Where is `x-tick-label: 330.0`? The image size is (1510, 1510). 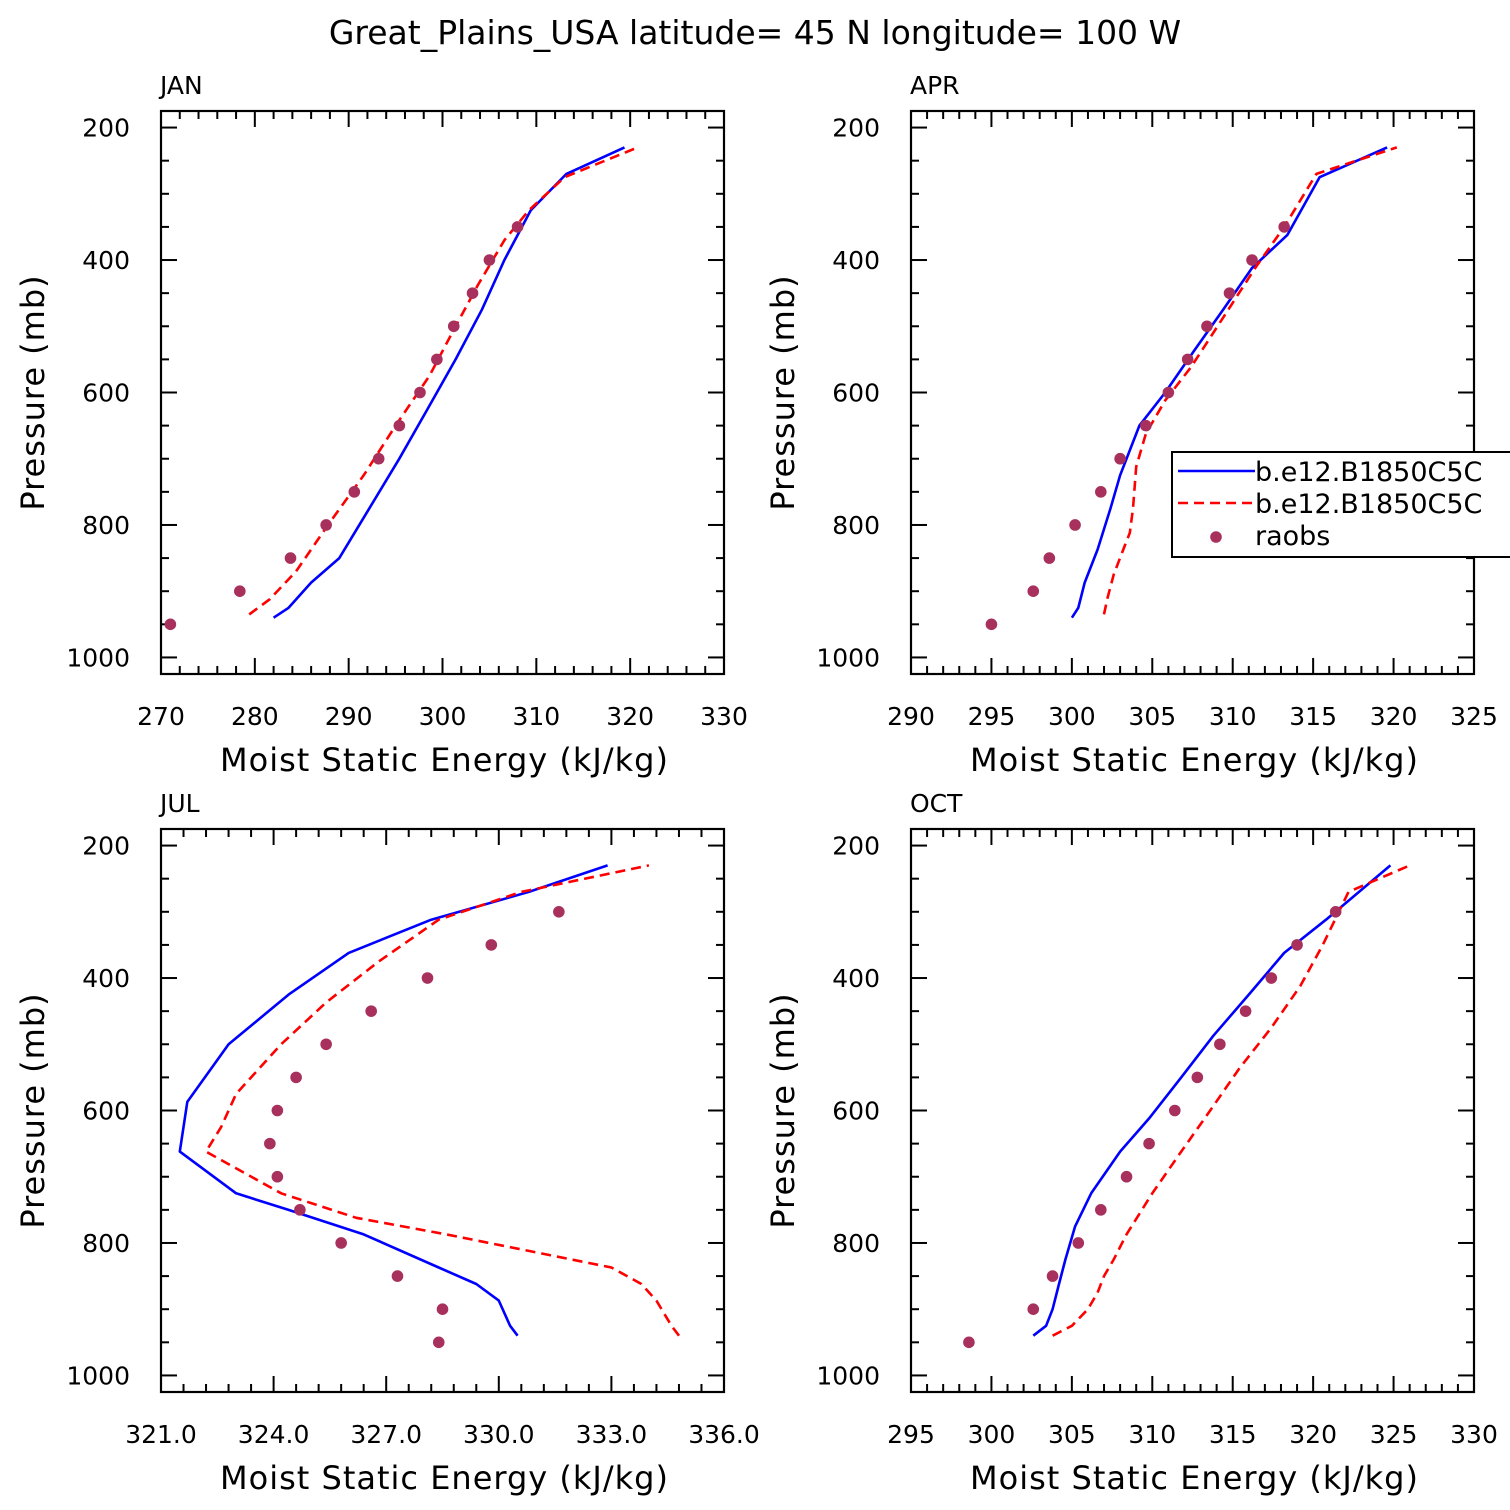 x-tick-label: 330.0 is located at coordinates (499, 1434).